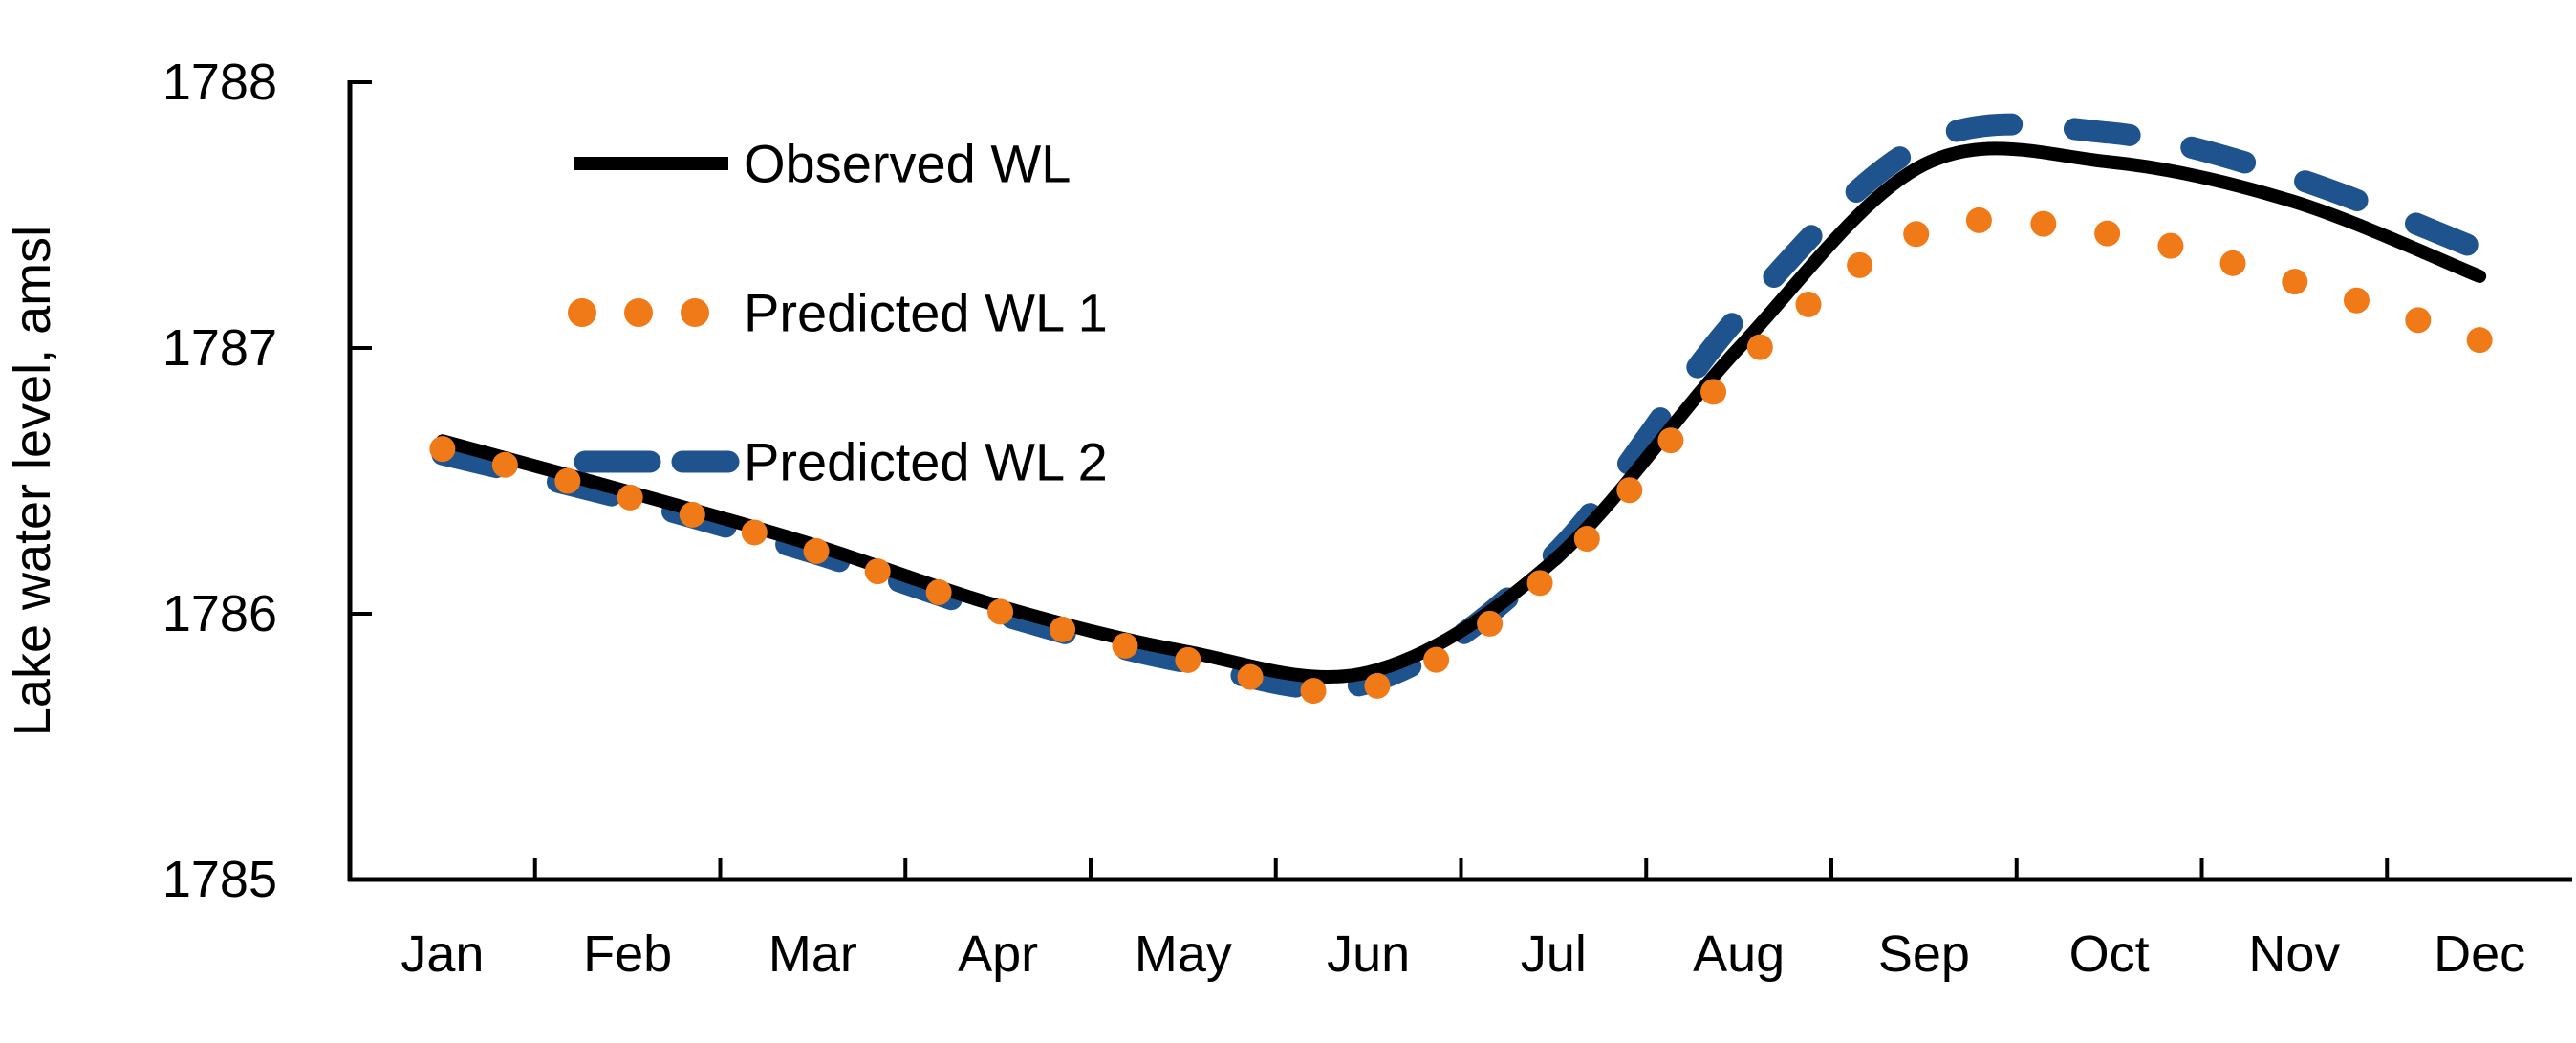  What do you see at coordinates (2479, 954) in the screenshot?
I see `x-tick-label: Dec` at bounding box center [2479, 954].